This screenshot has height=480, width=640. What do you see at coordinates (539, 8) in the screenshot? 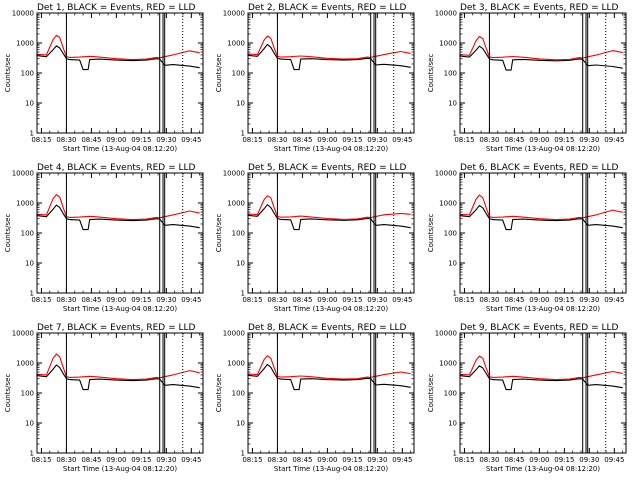
I see `panel-title: Det 3, BLACK = Events, RED = LLD` at bounding box center [539, 8].